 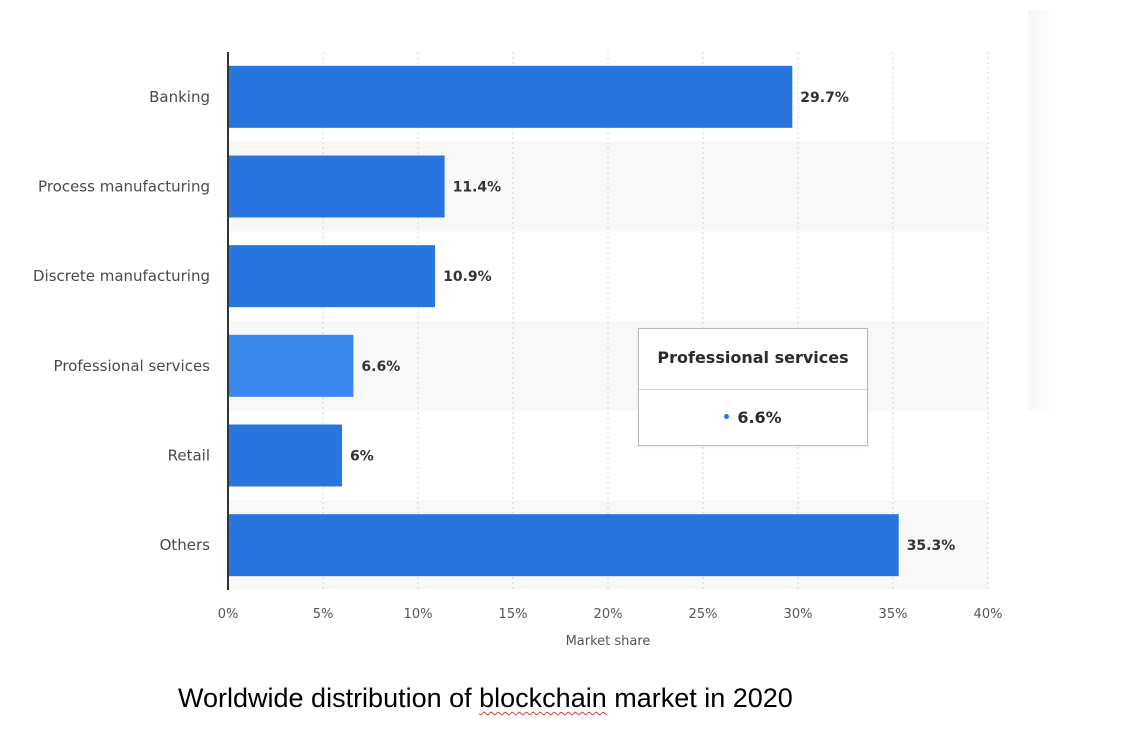 I want to click on category-label: Discrete manufacturing, so click(x=121, y=276).